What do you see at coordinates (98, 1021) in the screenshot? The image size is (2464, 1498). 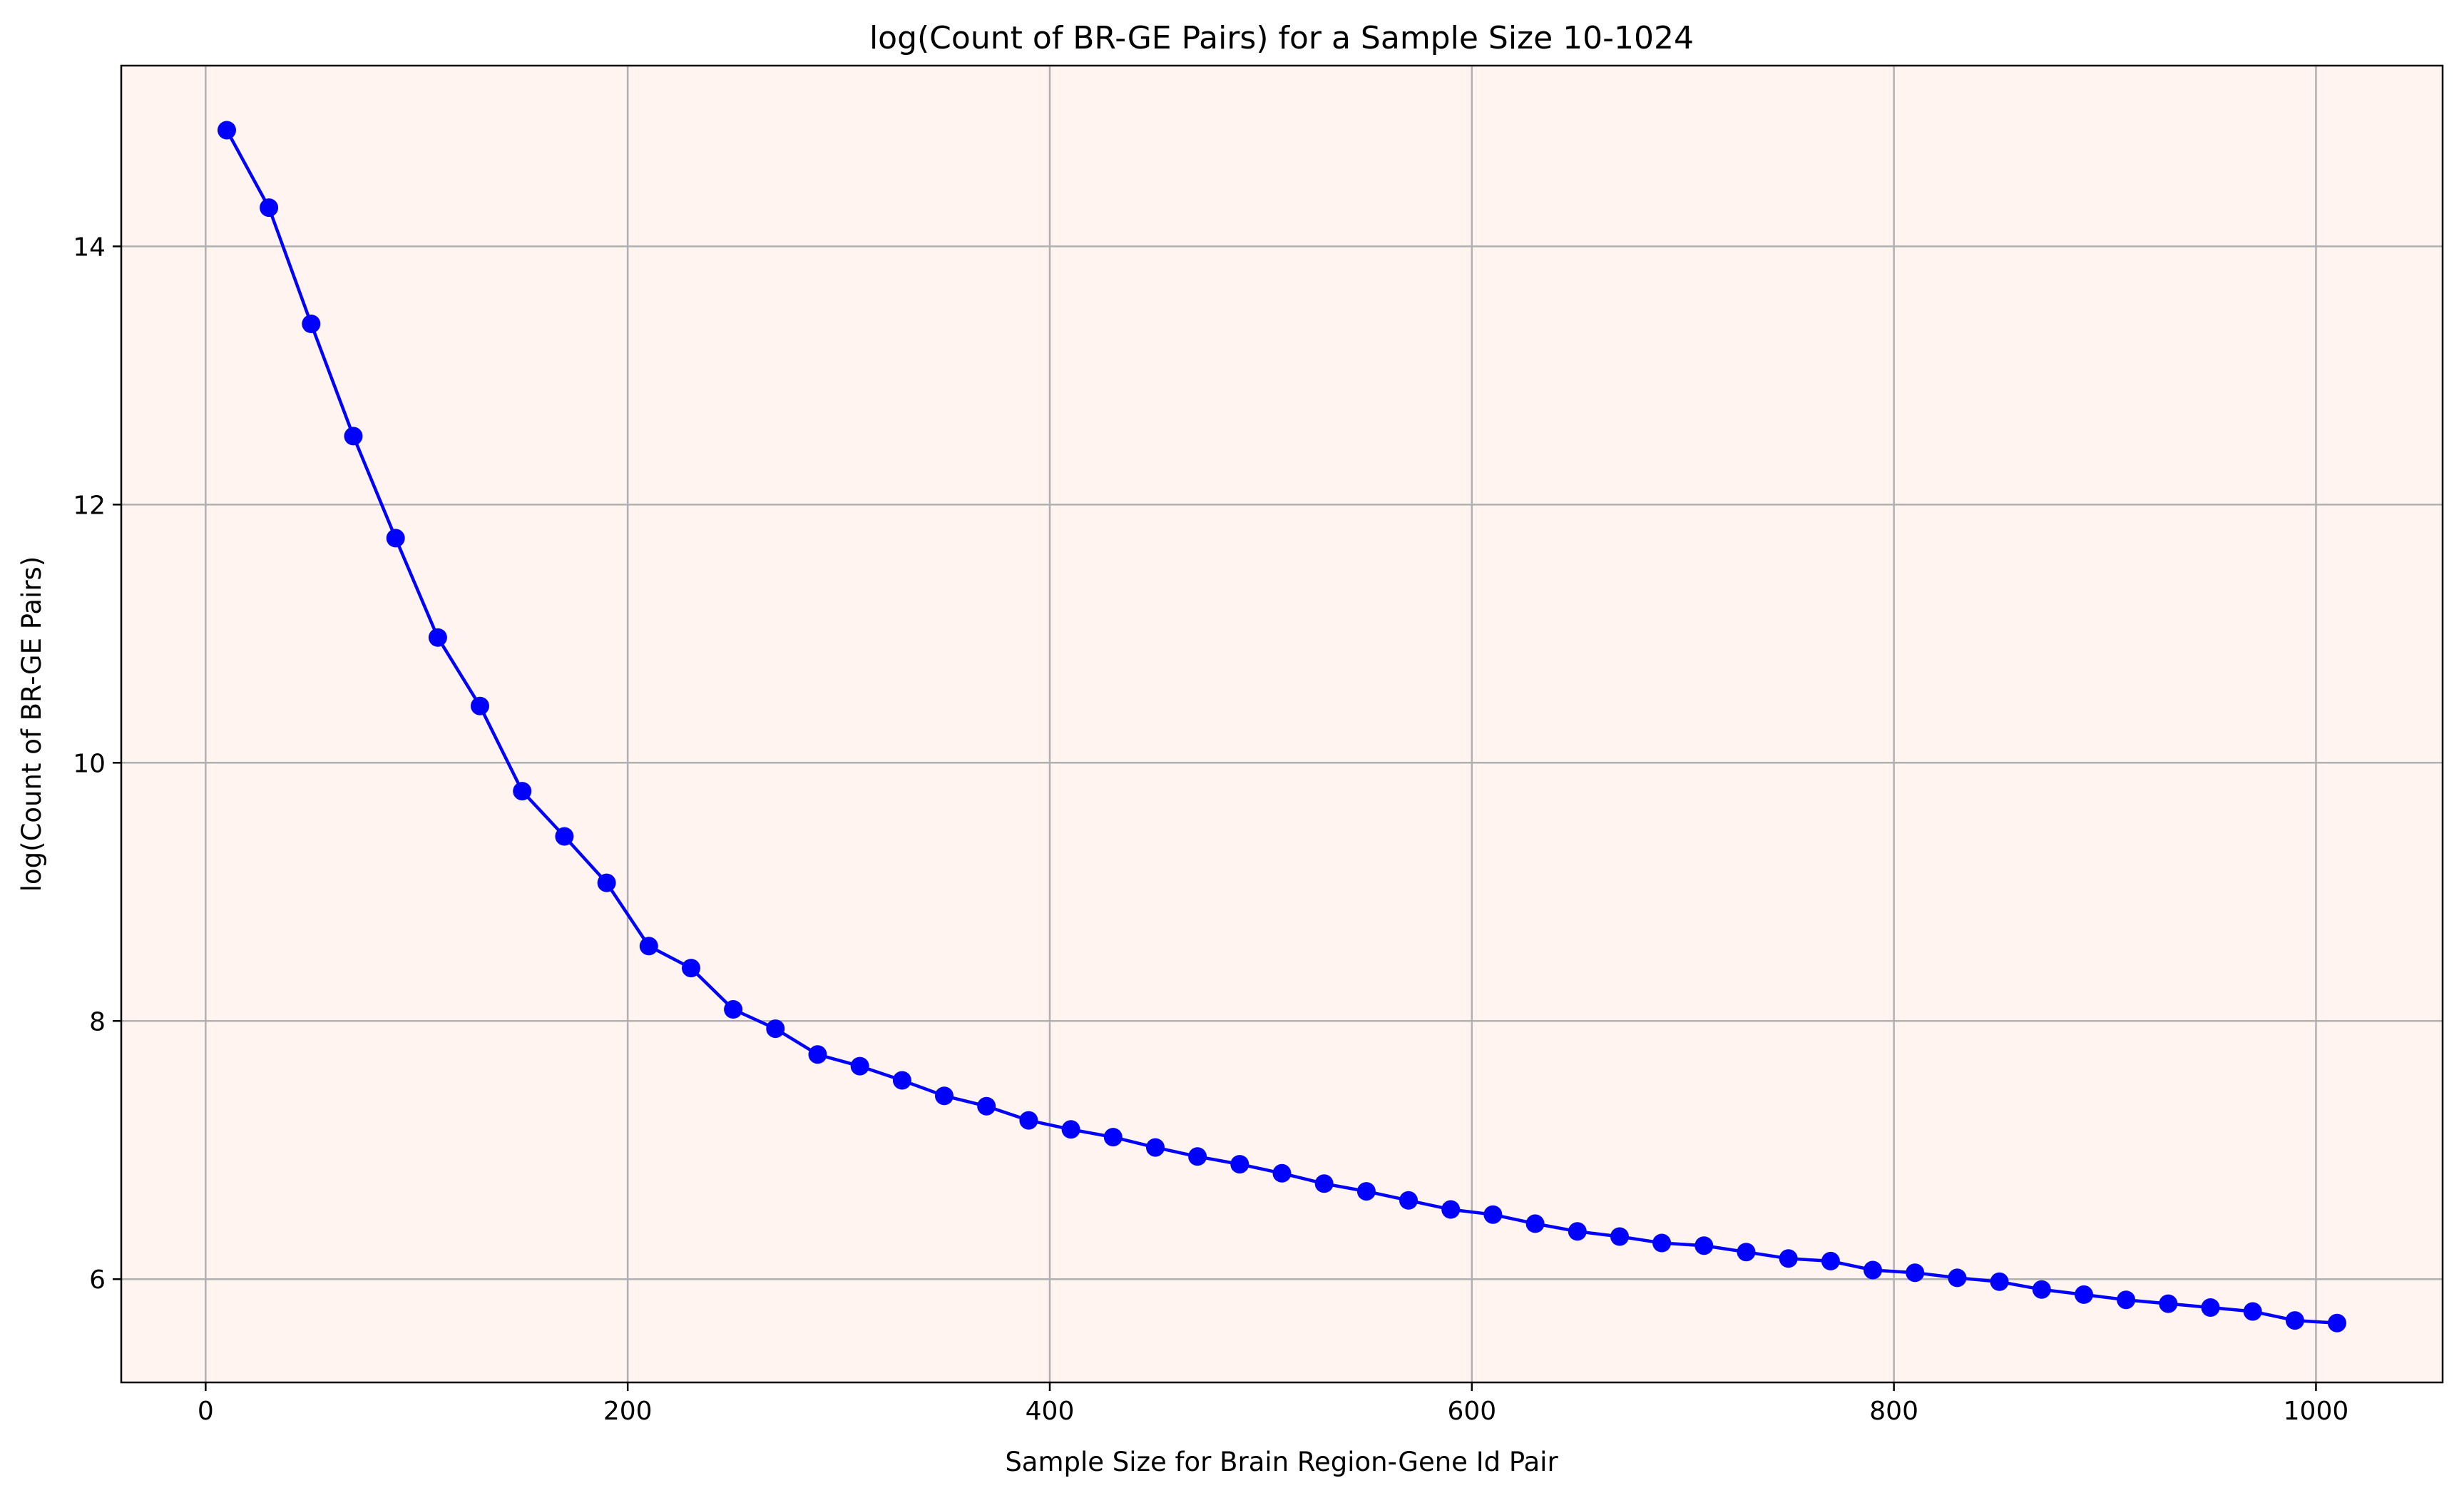 I see `y-tick-label: 8` at bounding box center [98, 1021].